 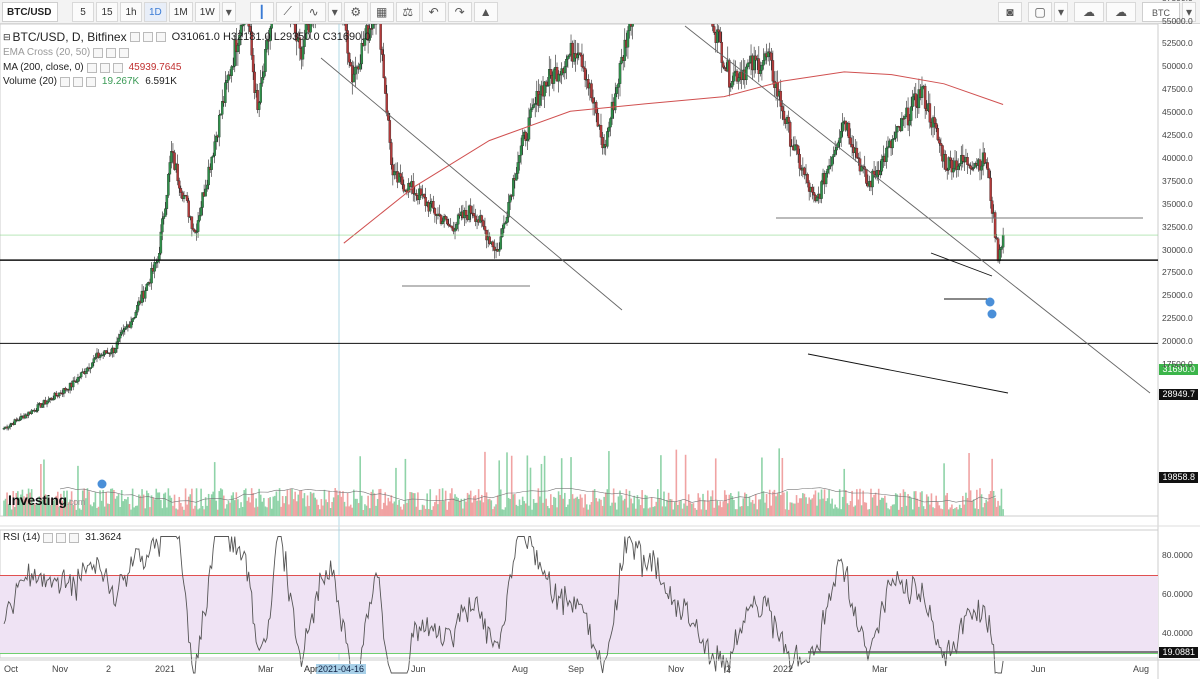 I want to click on interval-5: 5, so click(x=83, y=11).